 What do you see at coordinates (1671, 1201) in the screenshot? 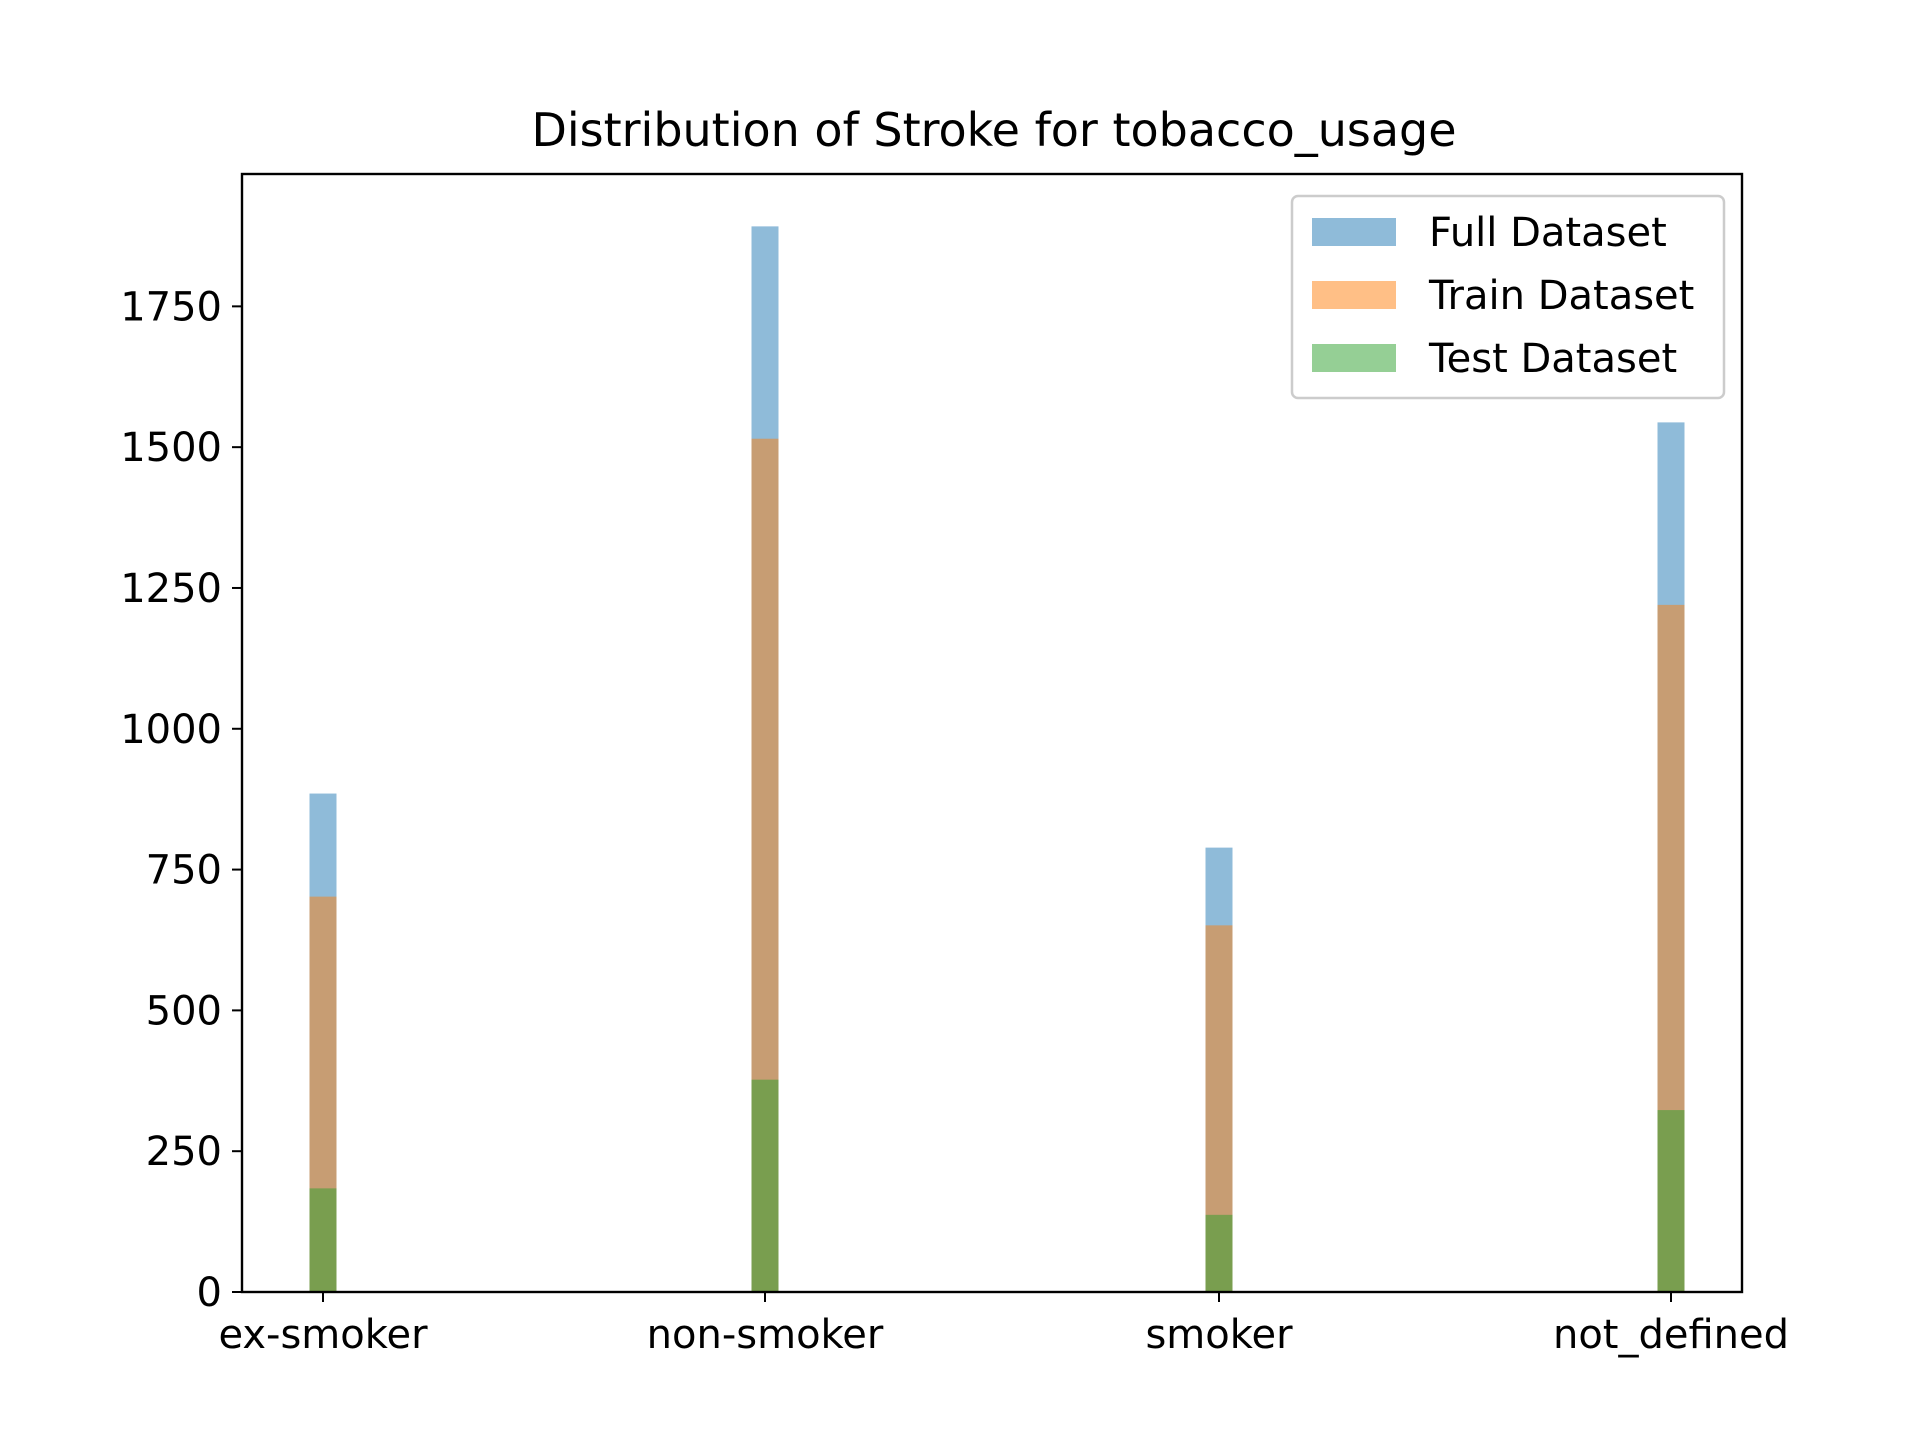
I see `bar-not_defined-test-dataset` at bounding box center [1671, 1201].